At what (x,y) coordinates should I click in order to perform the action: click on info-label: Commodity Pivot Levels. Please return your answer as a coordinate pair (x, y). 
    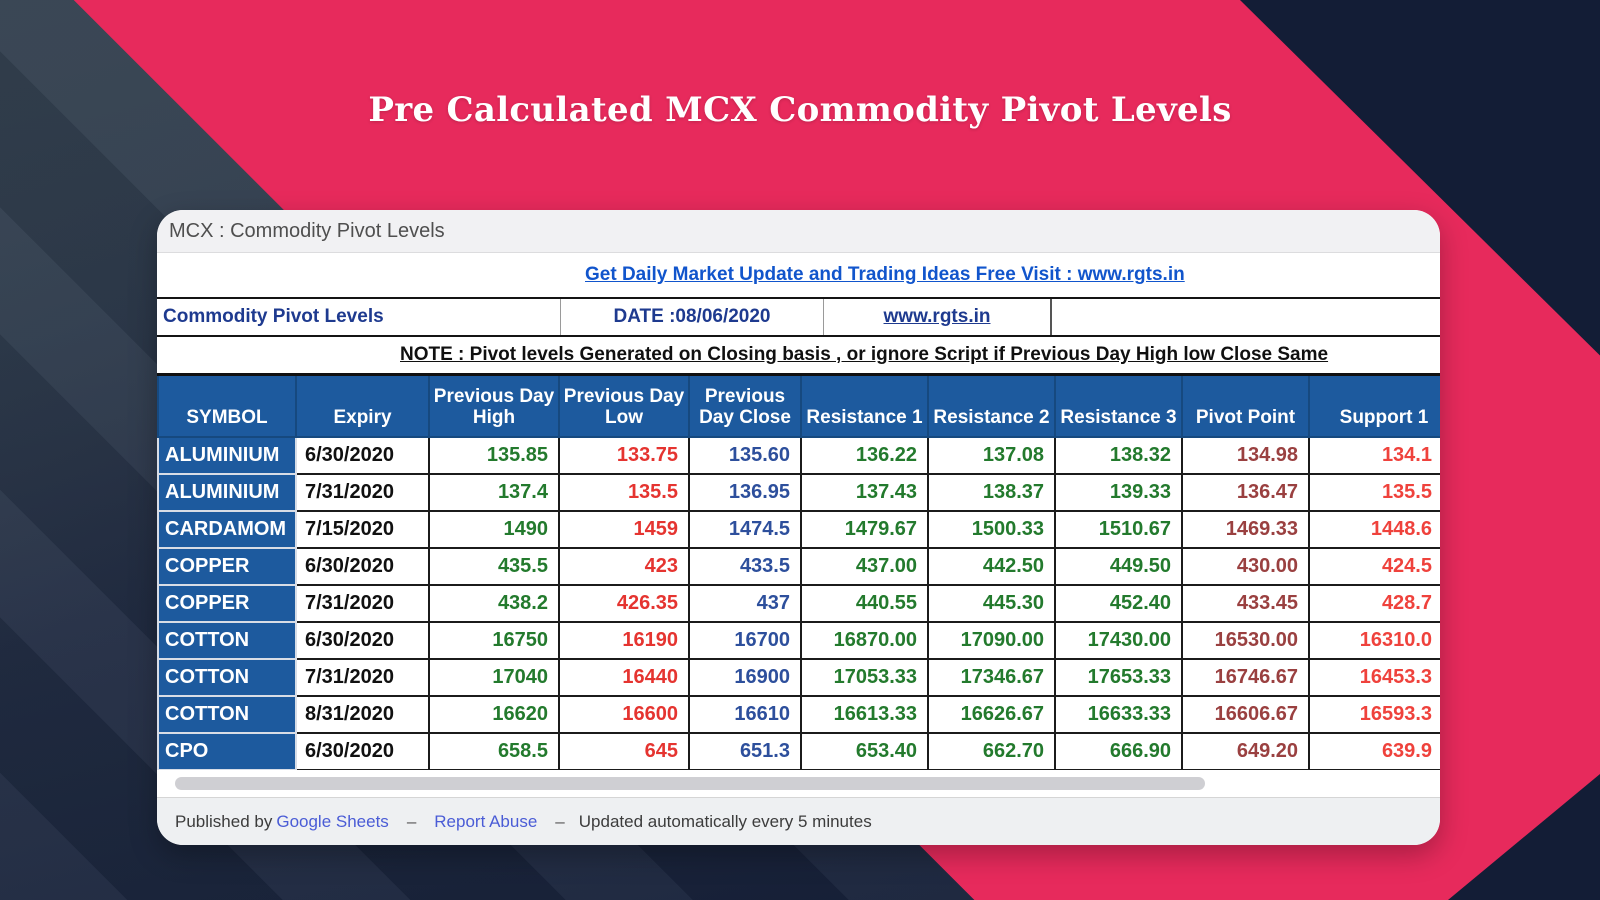
    Looking at the image, I should click on (273, 316).